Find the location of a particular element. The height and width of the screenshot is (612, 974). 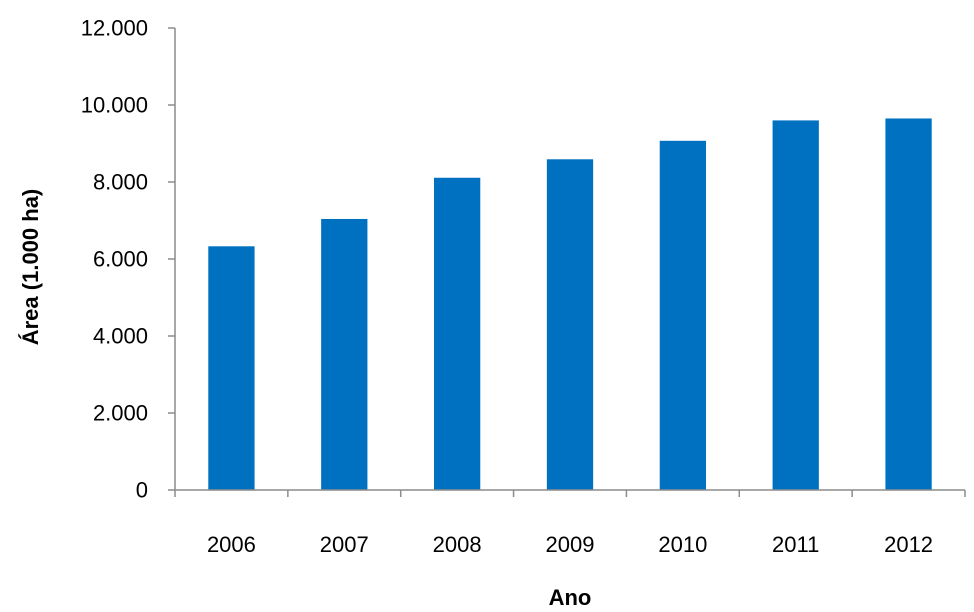

x-axis-title: Ano is located at coordinates (570, 597).